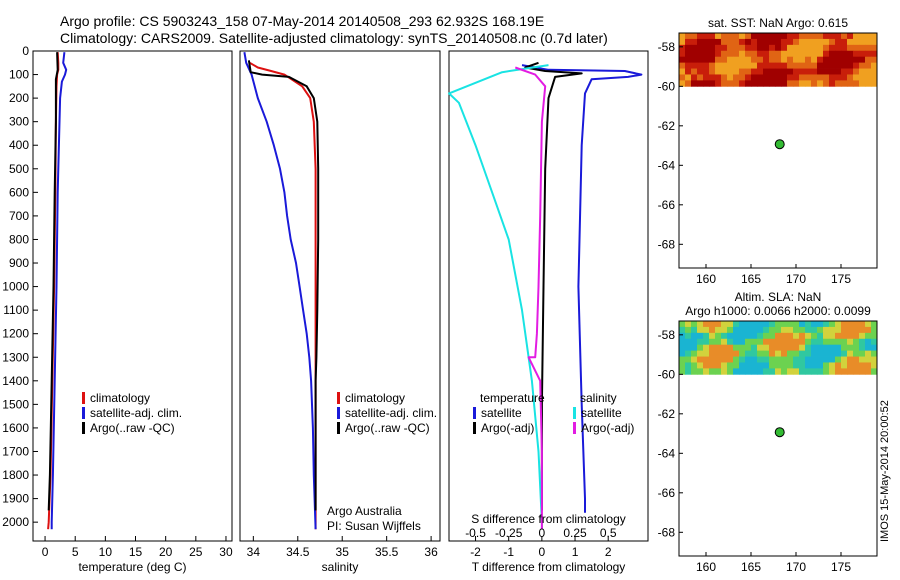  Describe the element at coordinates (607, 428) in the screenshot. I see `legend-label: Argo(-adj)` at that location.